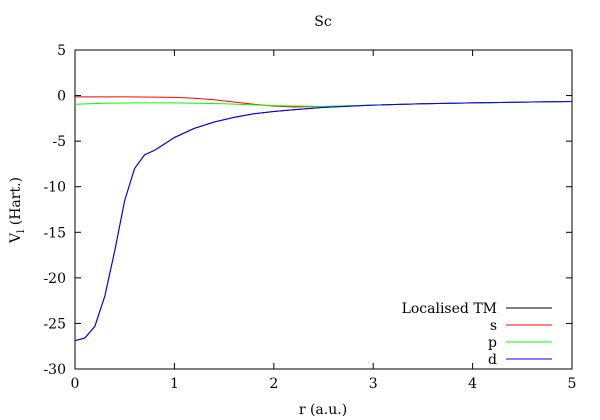 This screenshot has height=420, width=600. Describe the element at coordinates (492, 343) in the screenshot. I see `legend-label: p` at that location.